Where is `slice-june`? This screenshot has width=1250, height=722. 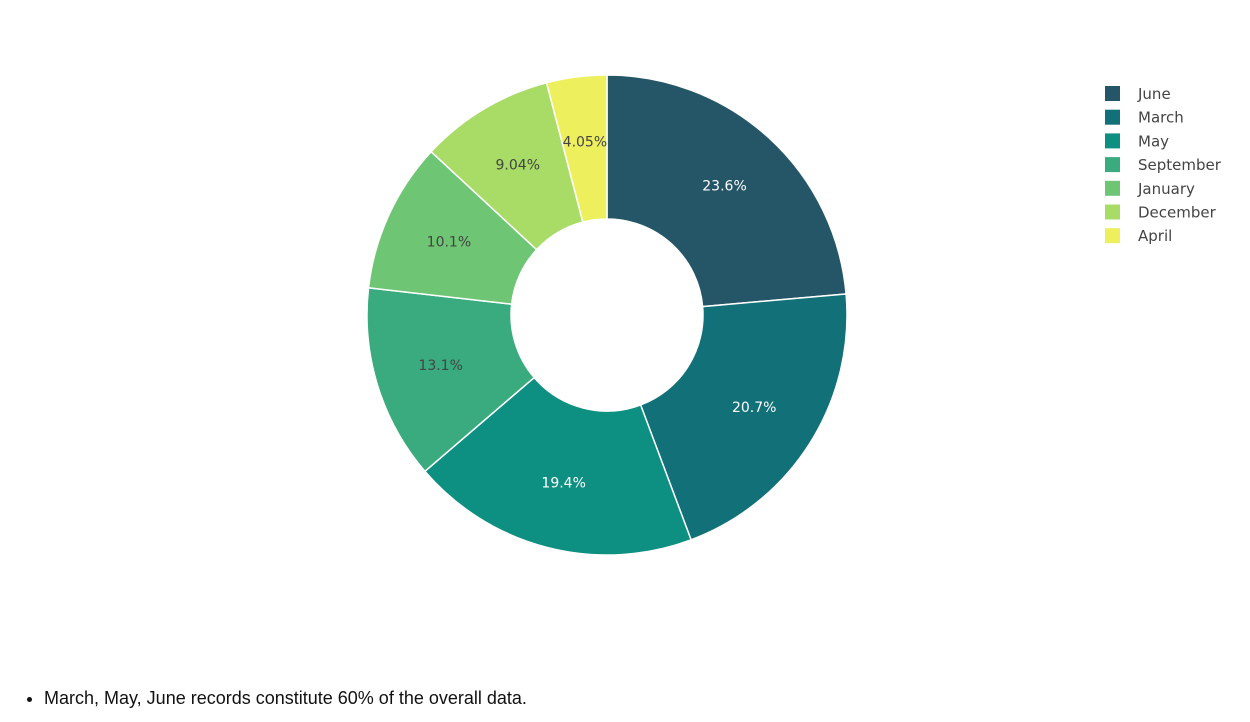
slice-june is located at coordinates (726, 191).